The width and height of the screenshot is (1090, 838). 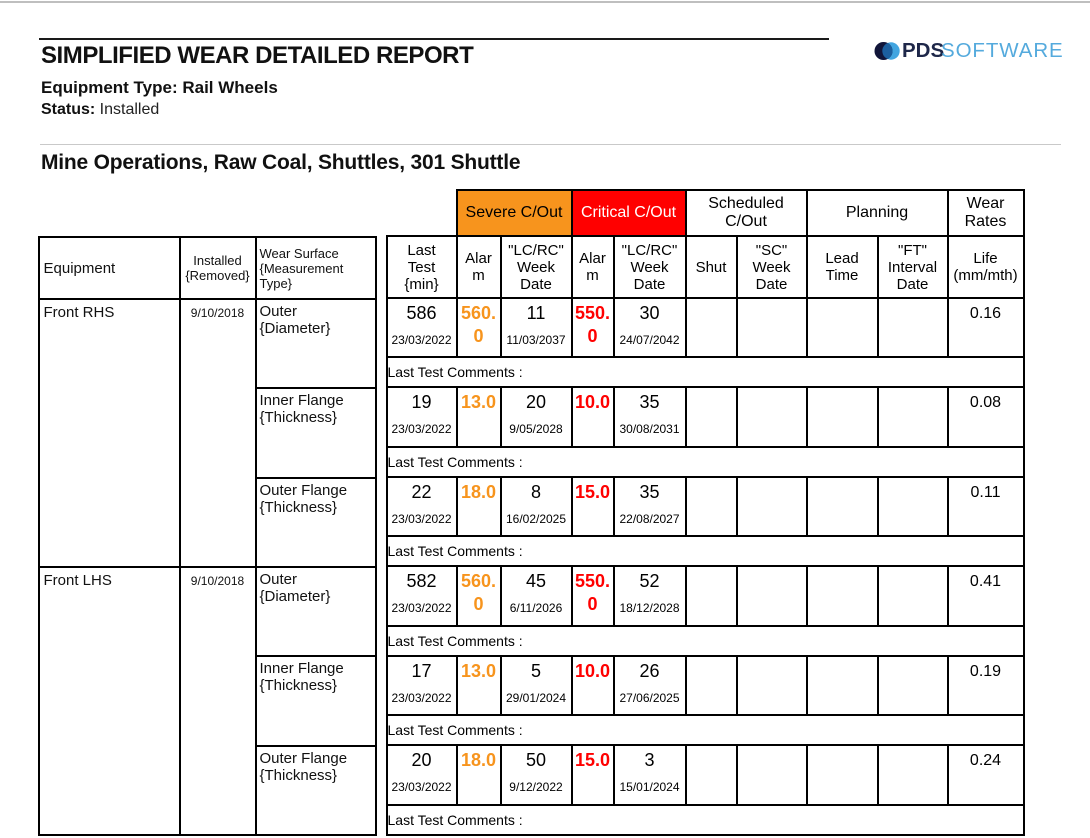 I want to click on svg-text: PDS, so click(x=923, y=50).